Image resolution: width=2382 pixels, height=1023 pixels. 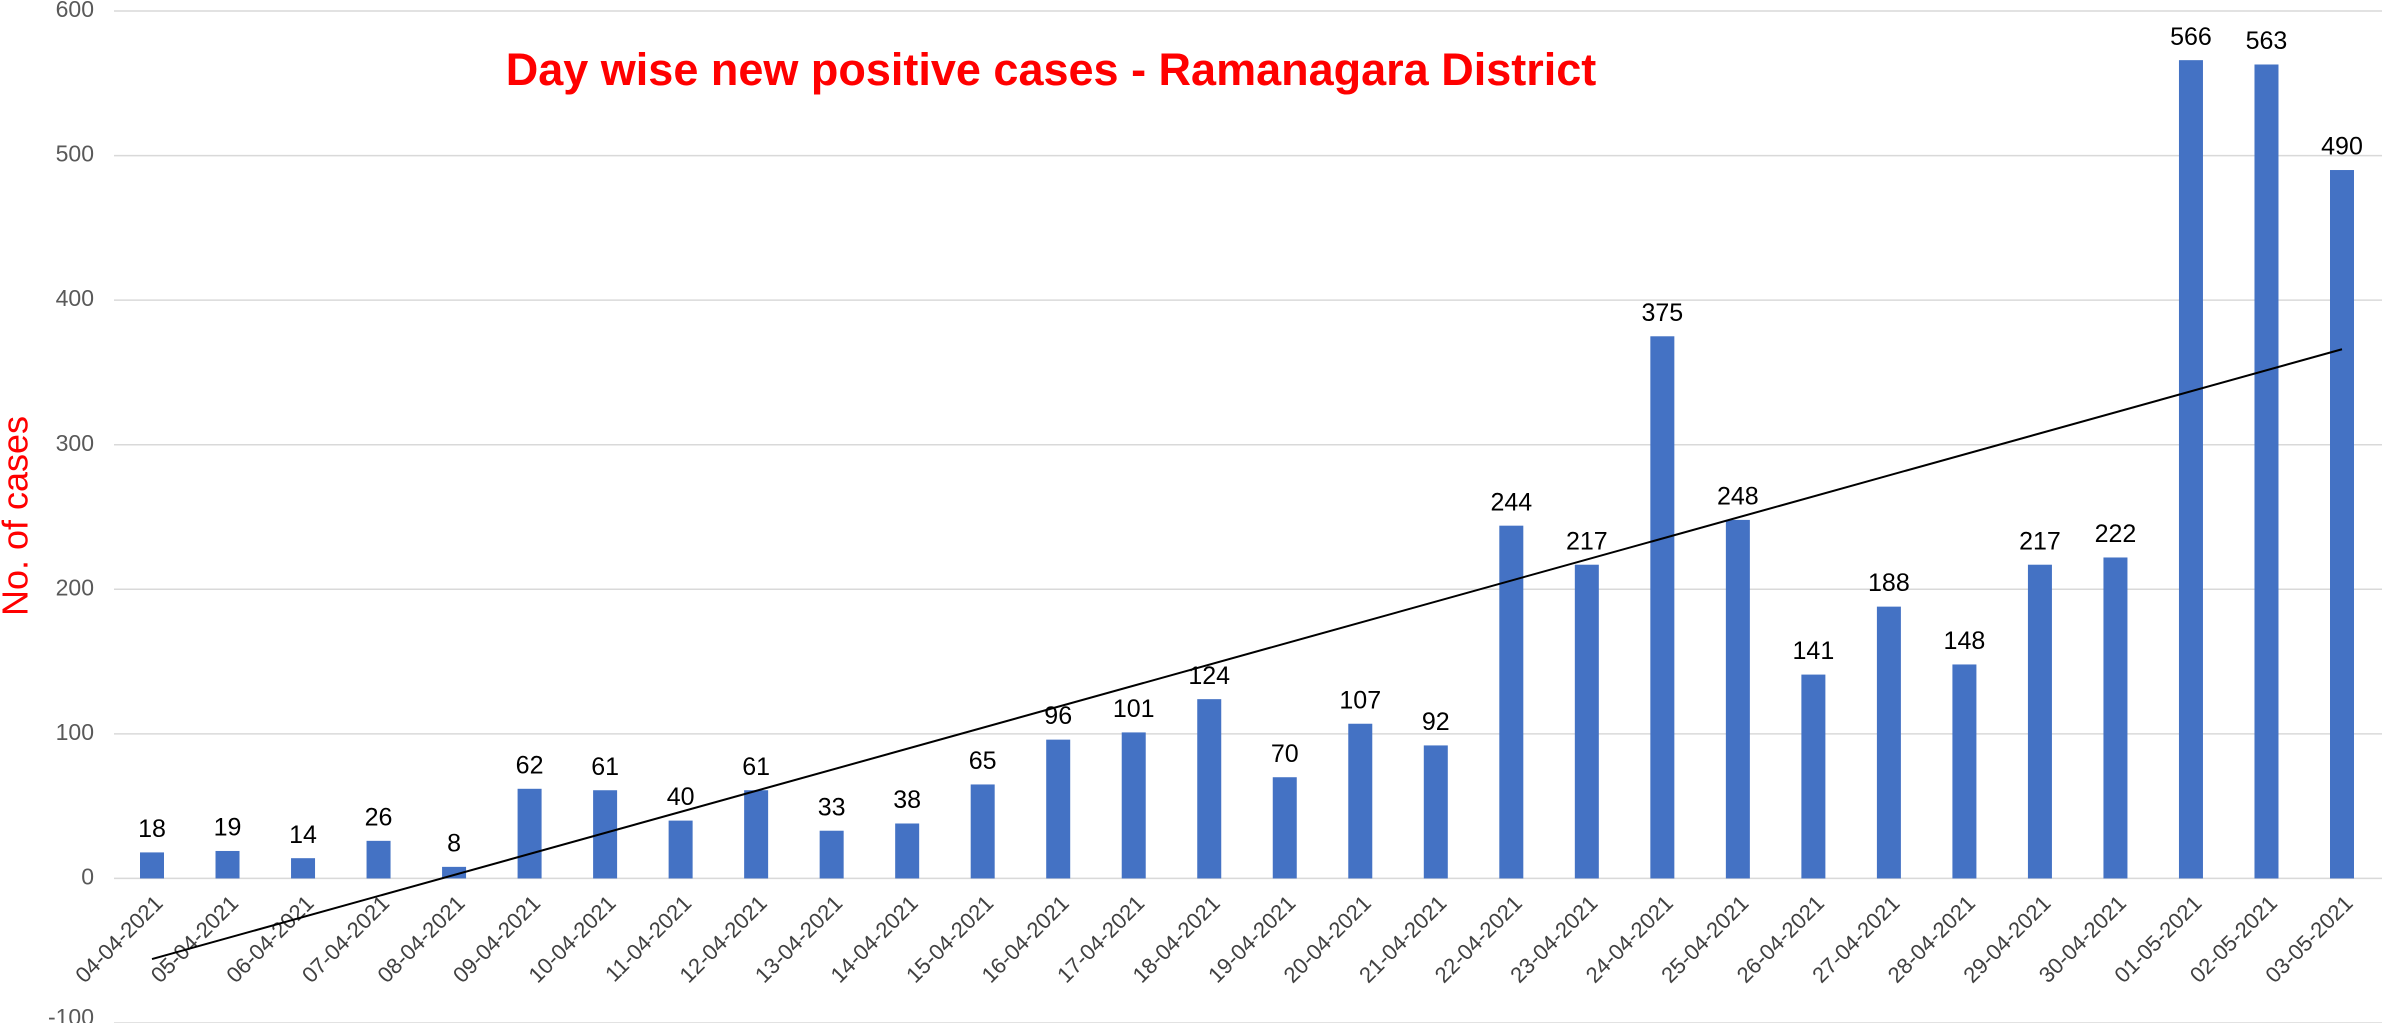 I want to click on data-label: 19, so click(x=228, y=828).